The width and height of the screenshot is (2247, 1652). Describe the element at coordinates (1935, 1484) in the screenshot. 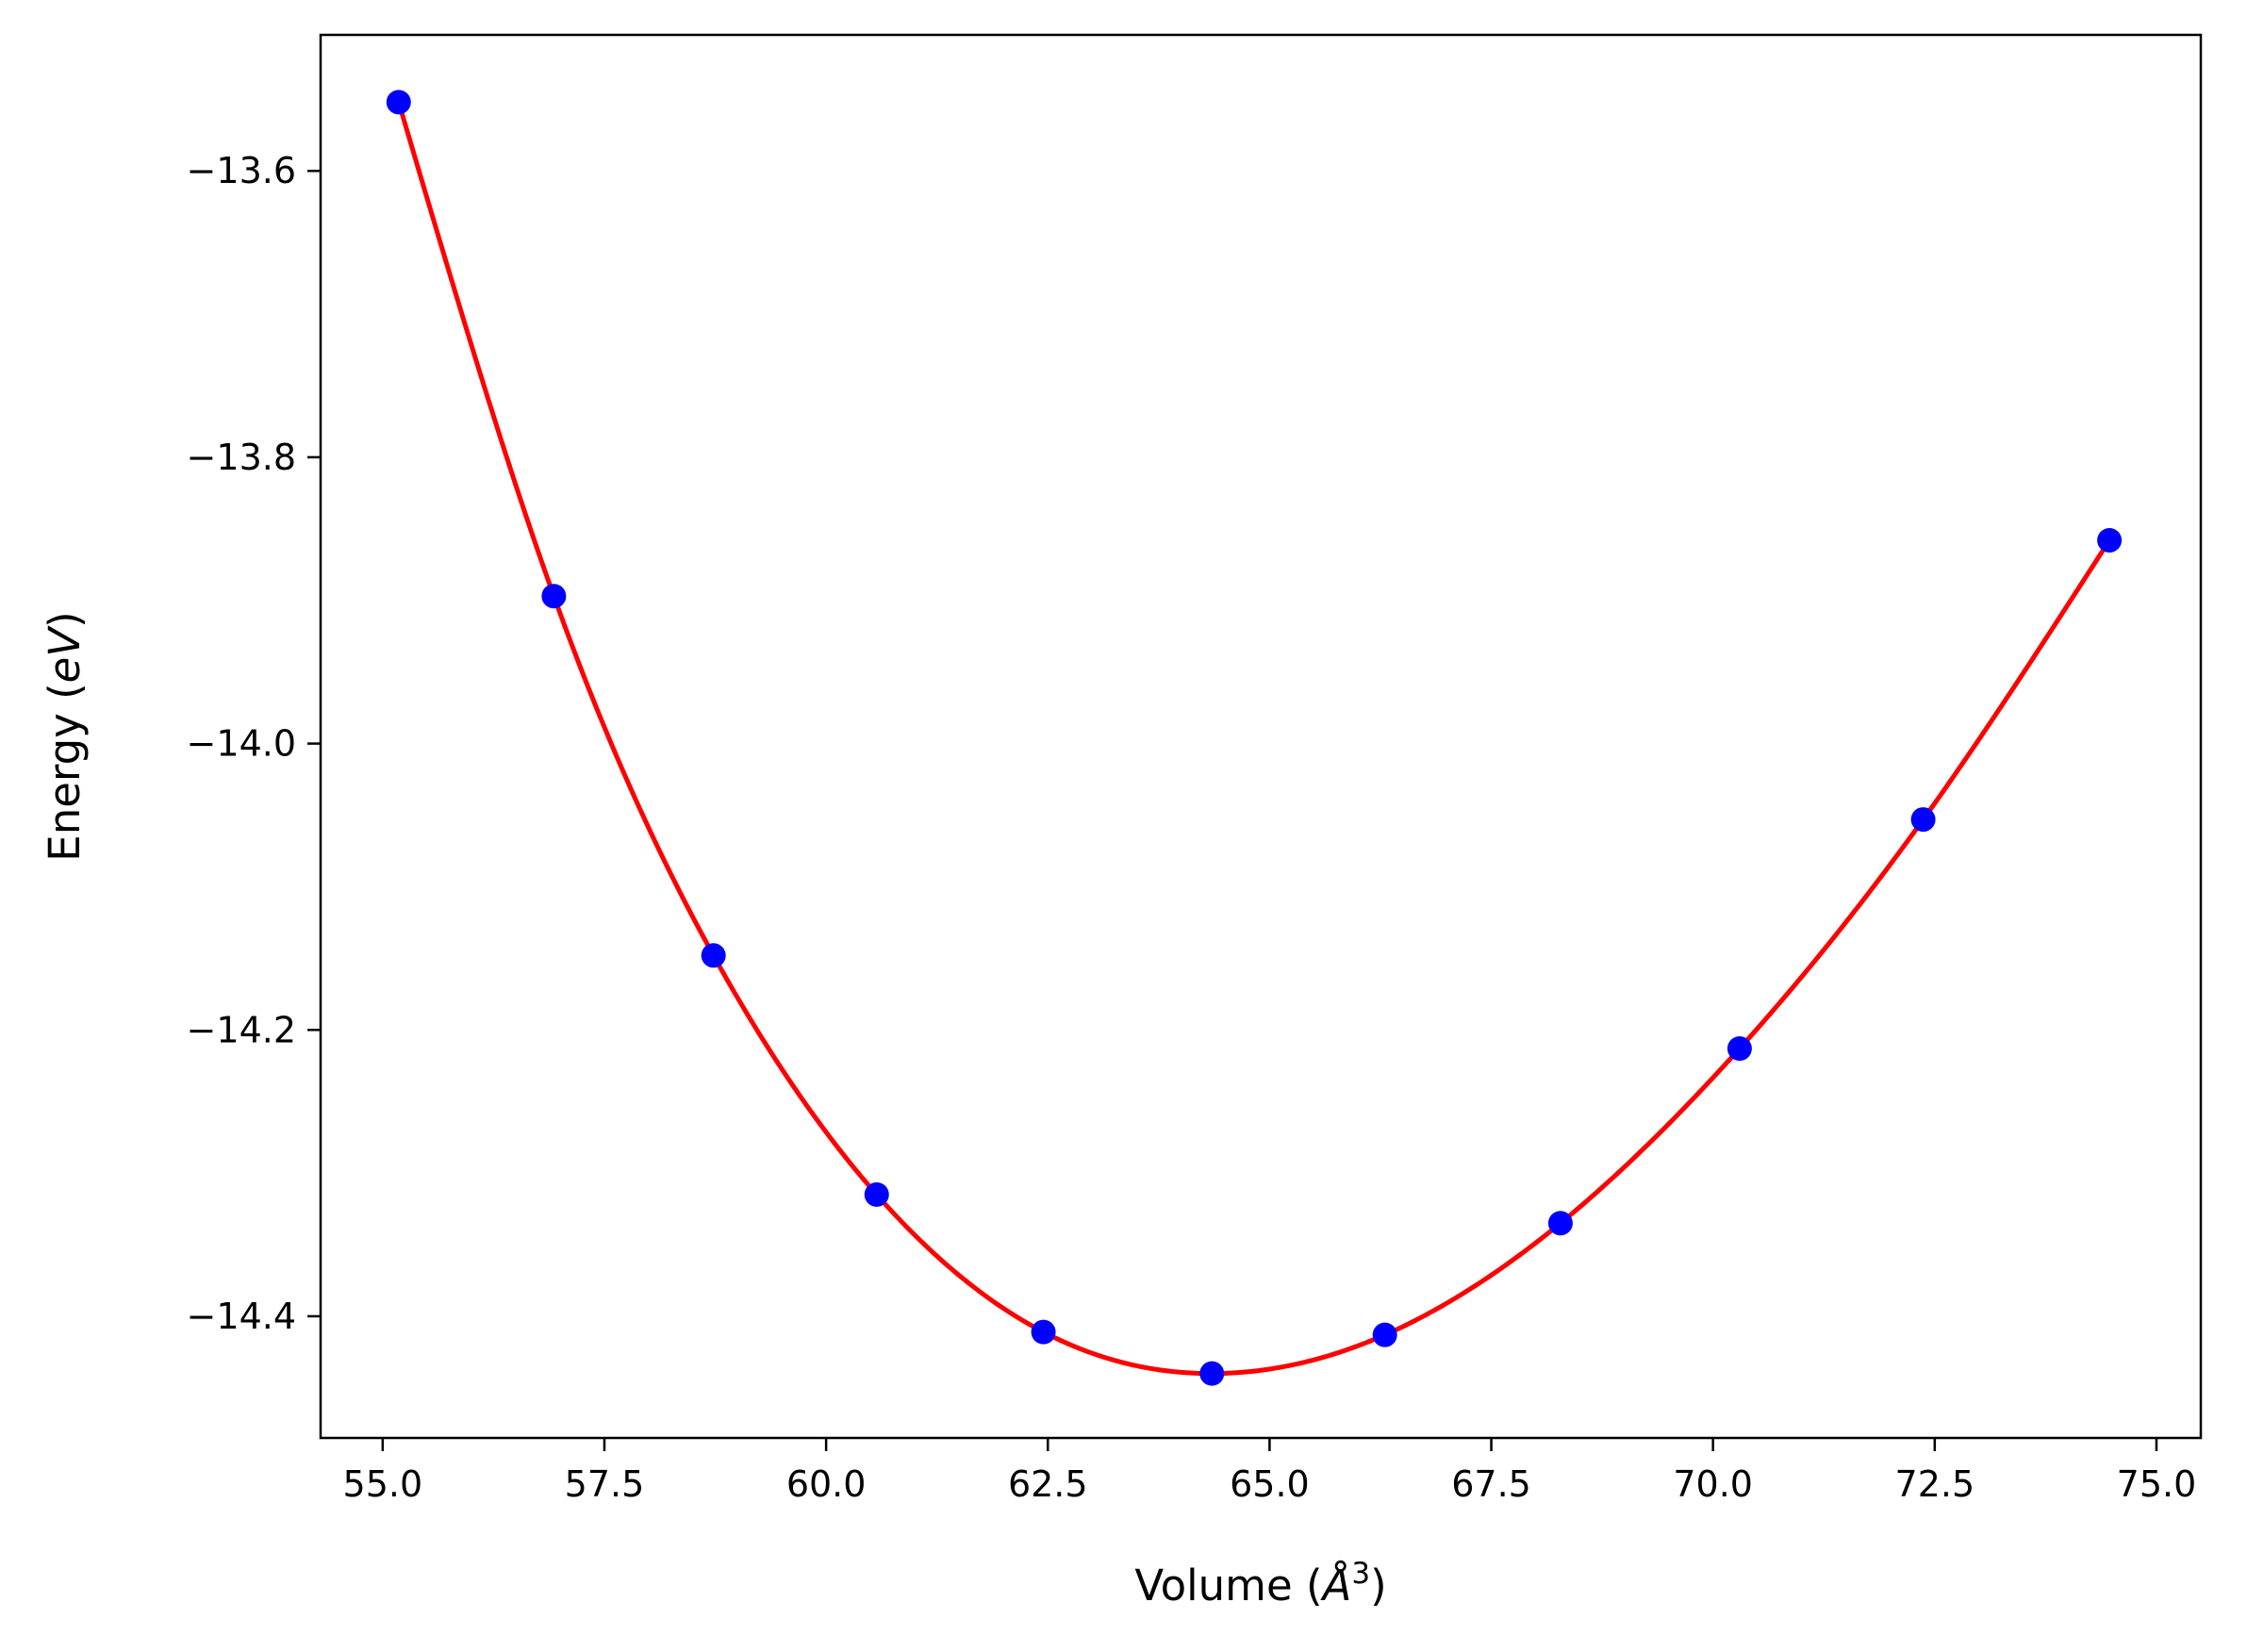

I see `x-tick-label: 72.5` at that location.